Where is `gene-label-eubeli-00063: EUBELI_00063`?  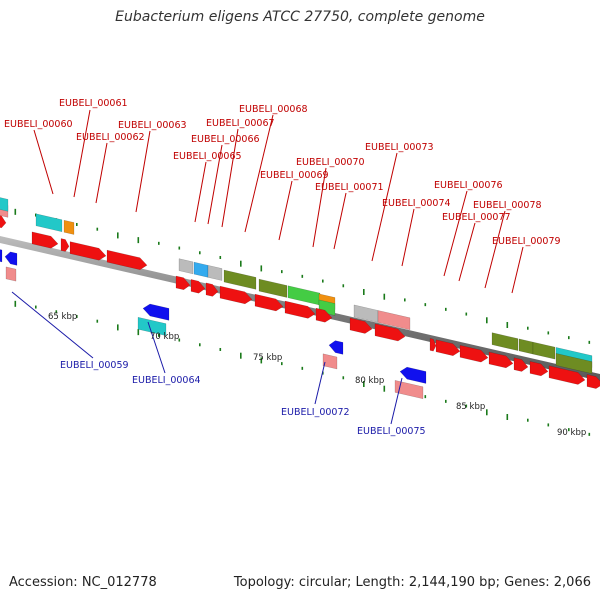 gene-label-eubeli-00063: EUBELI_00063 is located at coordinates (152, 125).